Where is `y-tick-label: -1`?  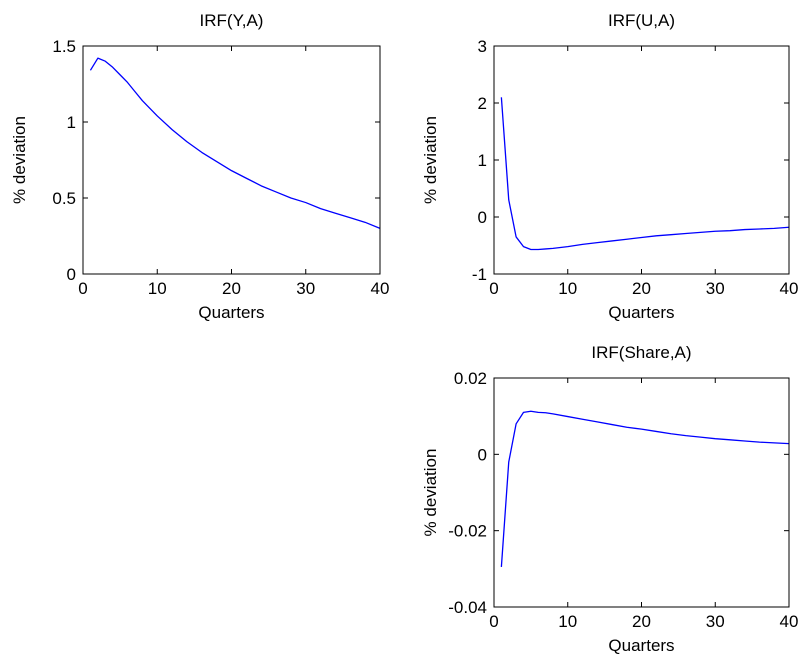 y-tick-label: -1 is located at coordinates (479, 274).